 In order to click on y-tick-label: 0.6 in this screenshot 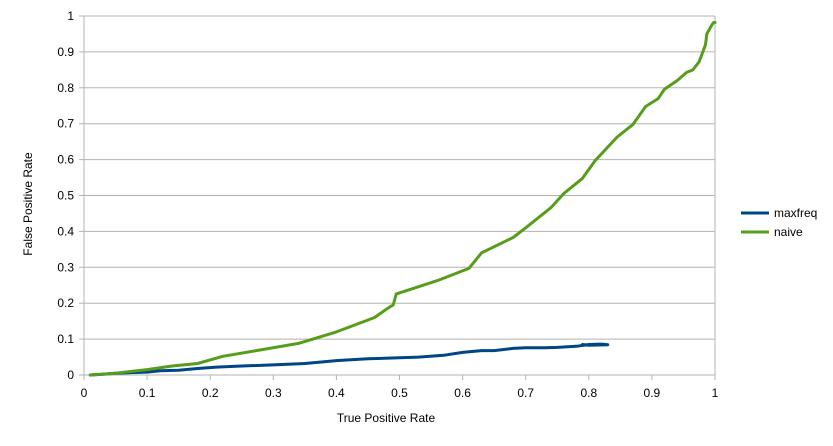, I will do `click(65, 160)`.